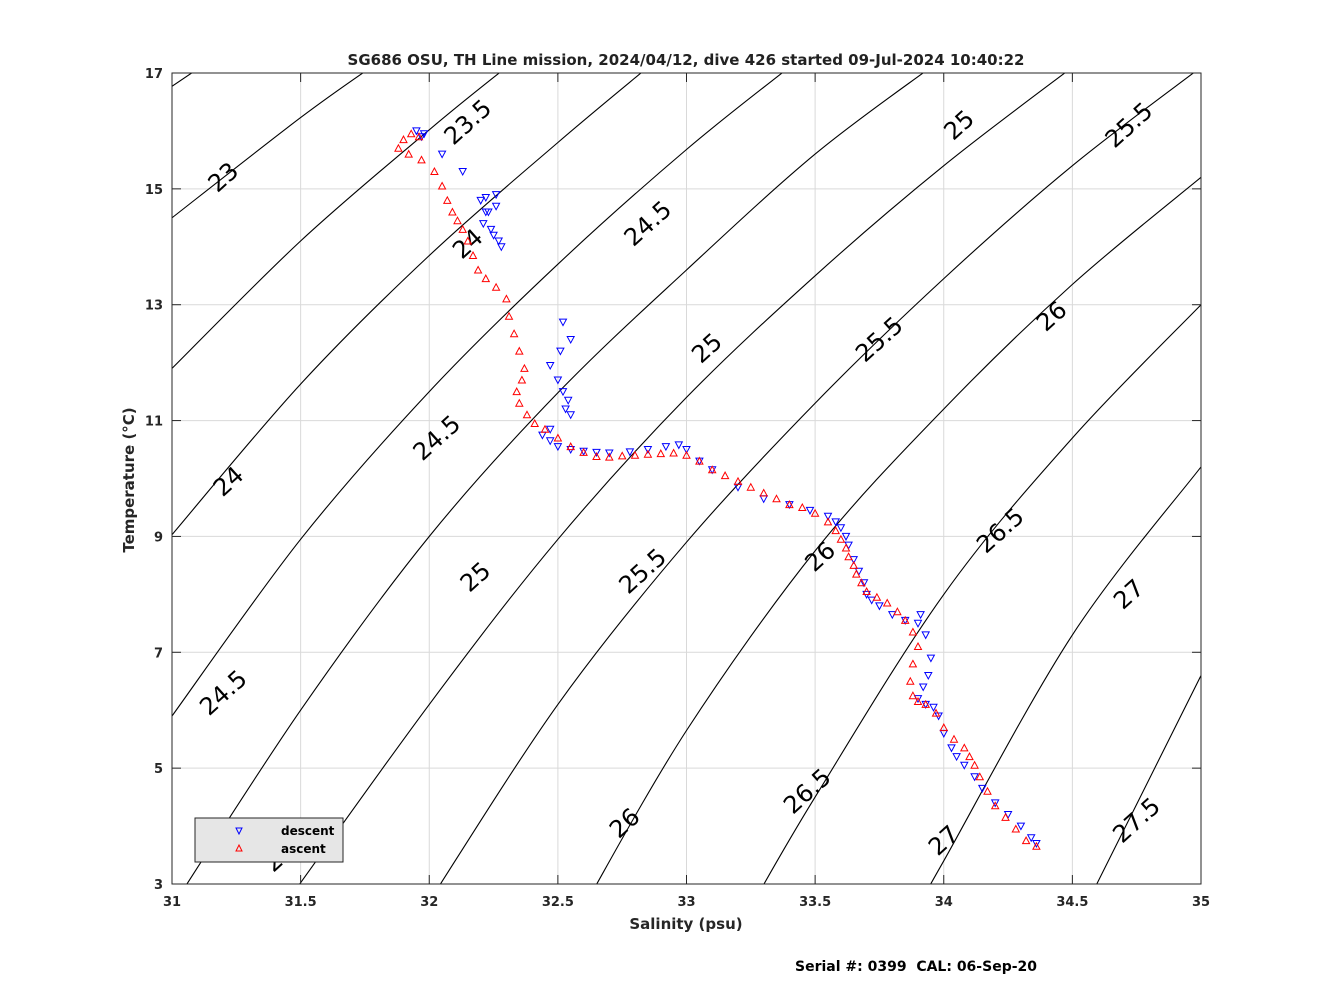 This screenshot has height=996, width=1328. Describe the element at coordinates (685, 924) in the screenshot. I see `x-axis-label: Salinity (psu)` at that location.